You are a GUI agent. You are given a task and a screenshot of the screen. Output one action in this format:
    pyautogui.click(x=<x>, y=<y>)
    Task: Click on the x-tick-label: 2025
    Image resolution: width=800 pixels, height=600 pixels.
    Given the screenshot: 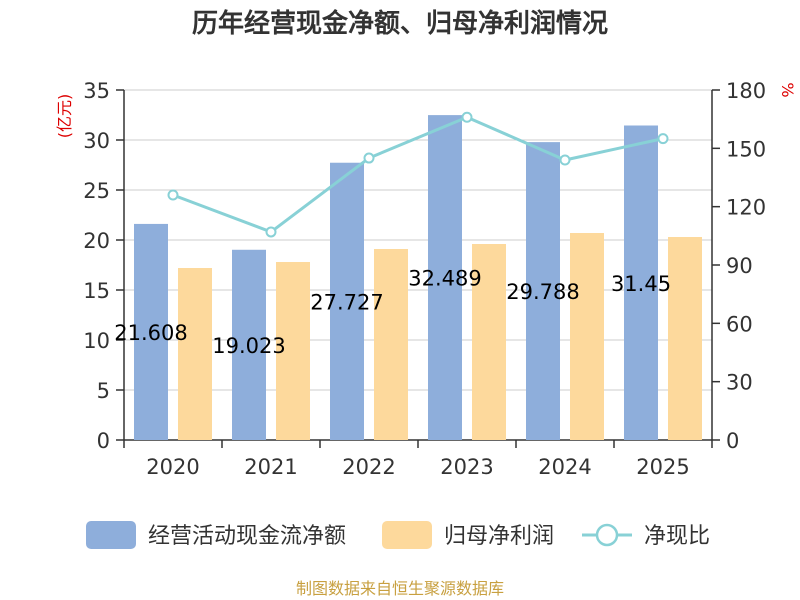 What is the action you would take?
    pyautogui.click(x=662, y=467)
    